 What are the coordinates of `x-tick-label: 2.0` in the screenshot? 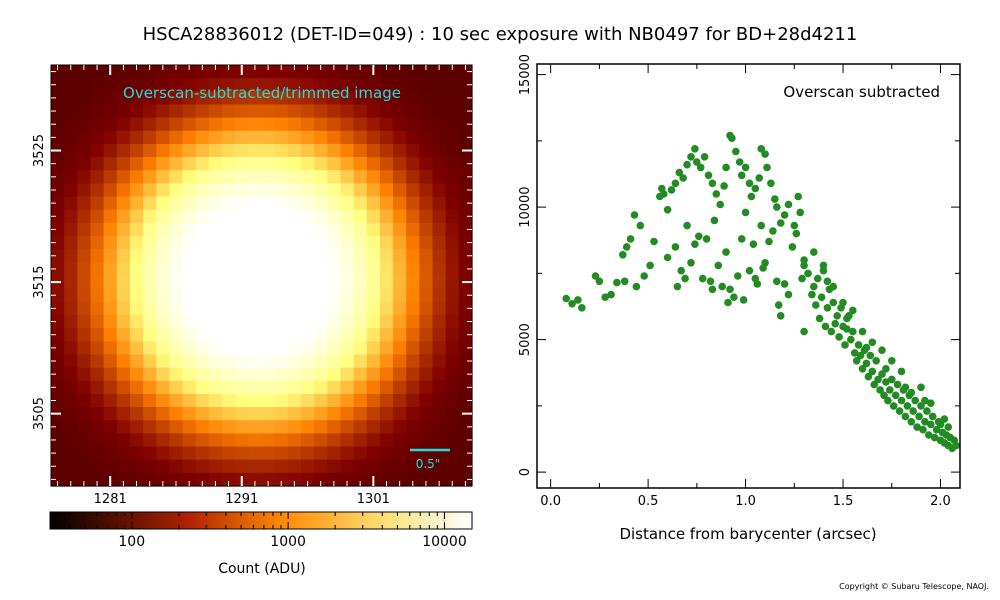 It's located at (940, 501).